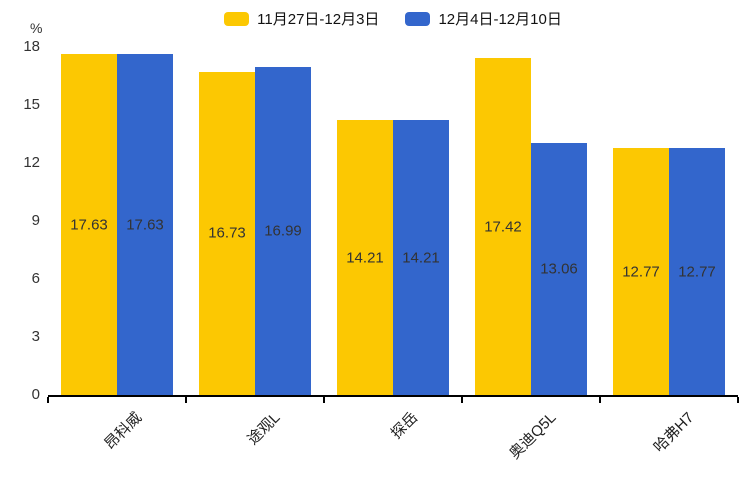 This screenshot has width=750, height=500. What do you see at coordinates (318, 19) in the screenshot?
I see `legend-label-week1: 11月27日-12月3日` at bounding box center [318, 19].